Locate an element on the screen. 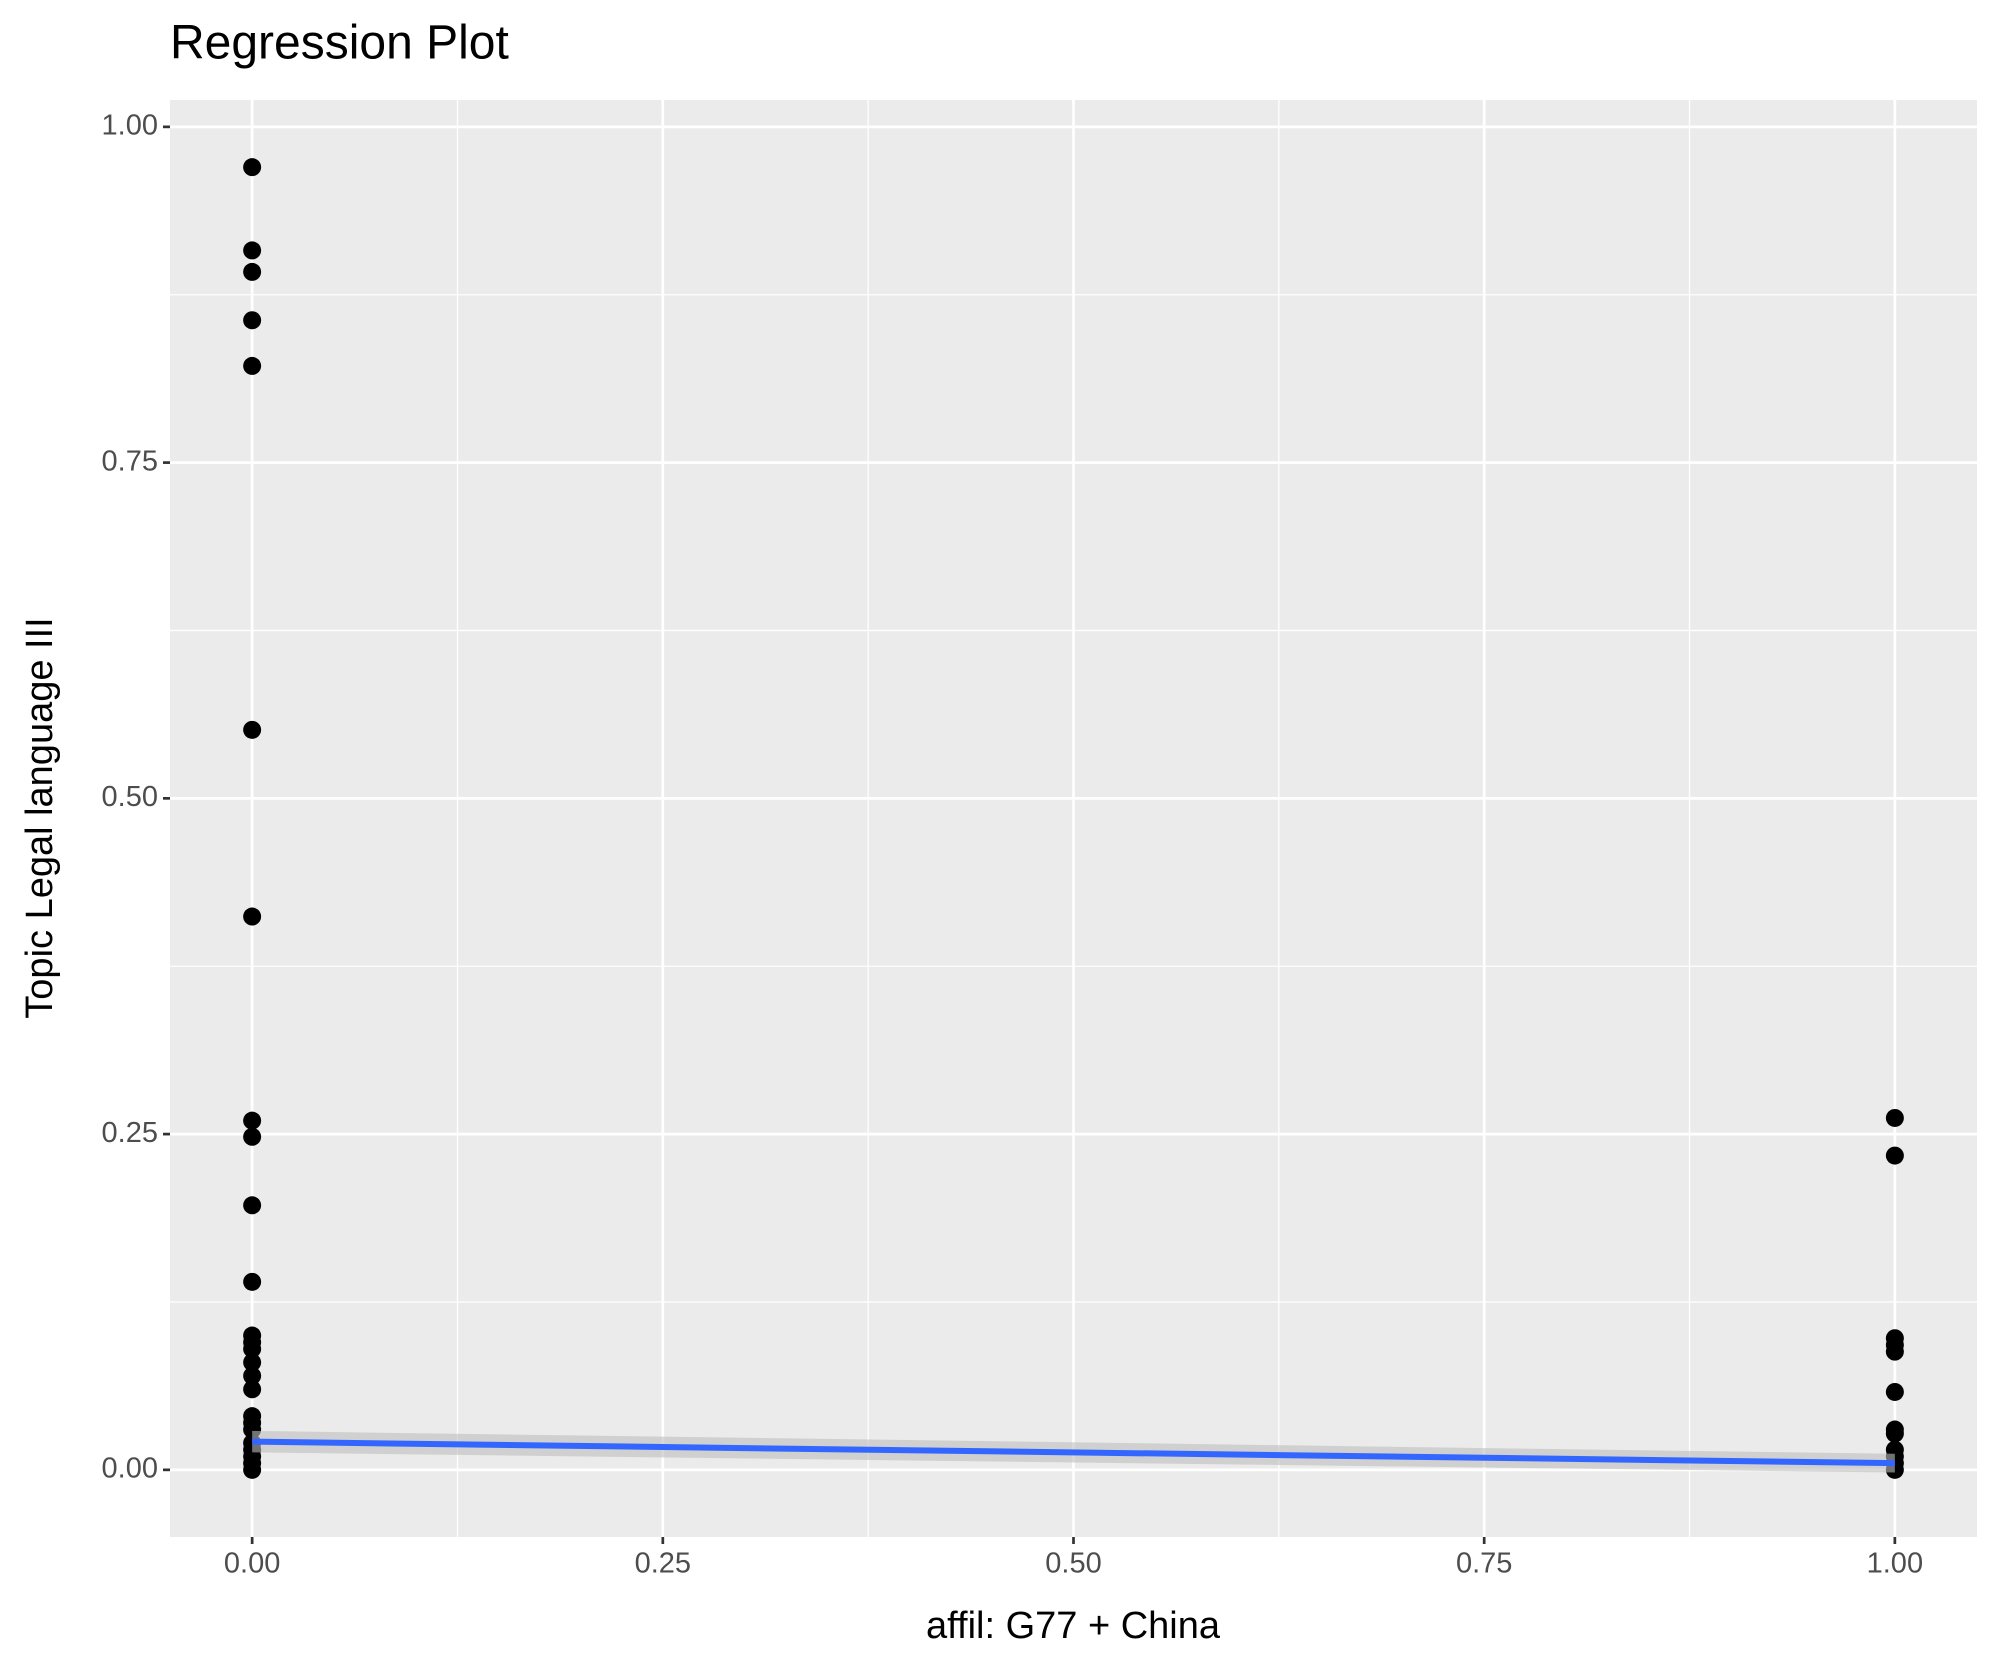 Image resolution: width=1990 pixels, height=1665 pixels. y-axis-label: Topic Legal language III is located at coordinates (40, 817).